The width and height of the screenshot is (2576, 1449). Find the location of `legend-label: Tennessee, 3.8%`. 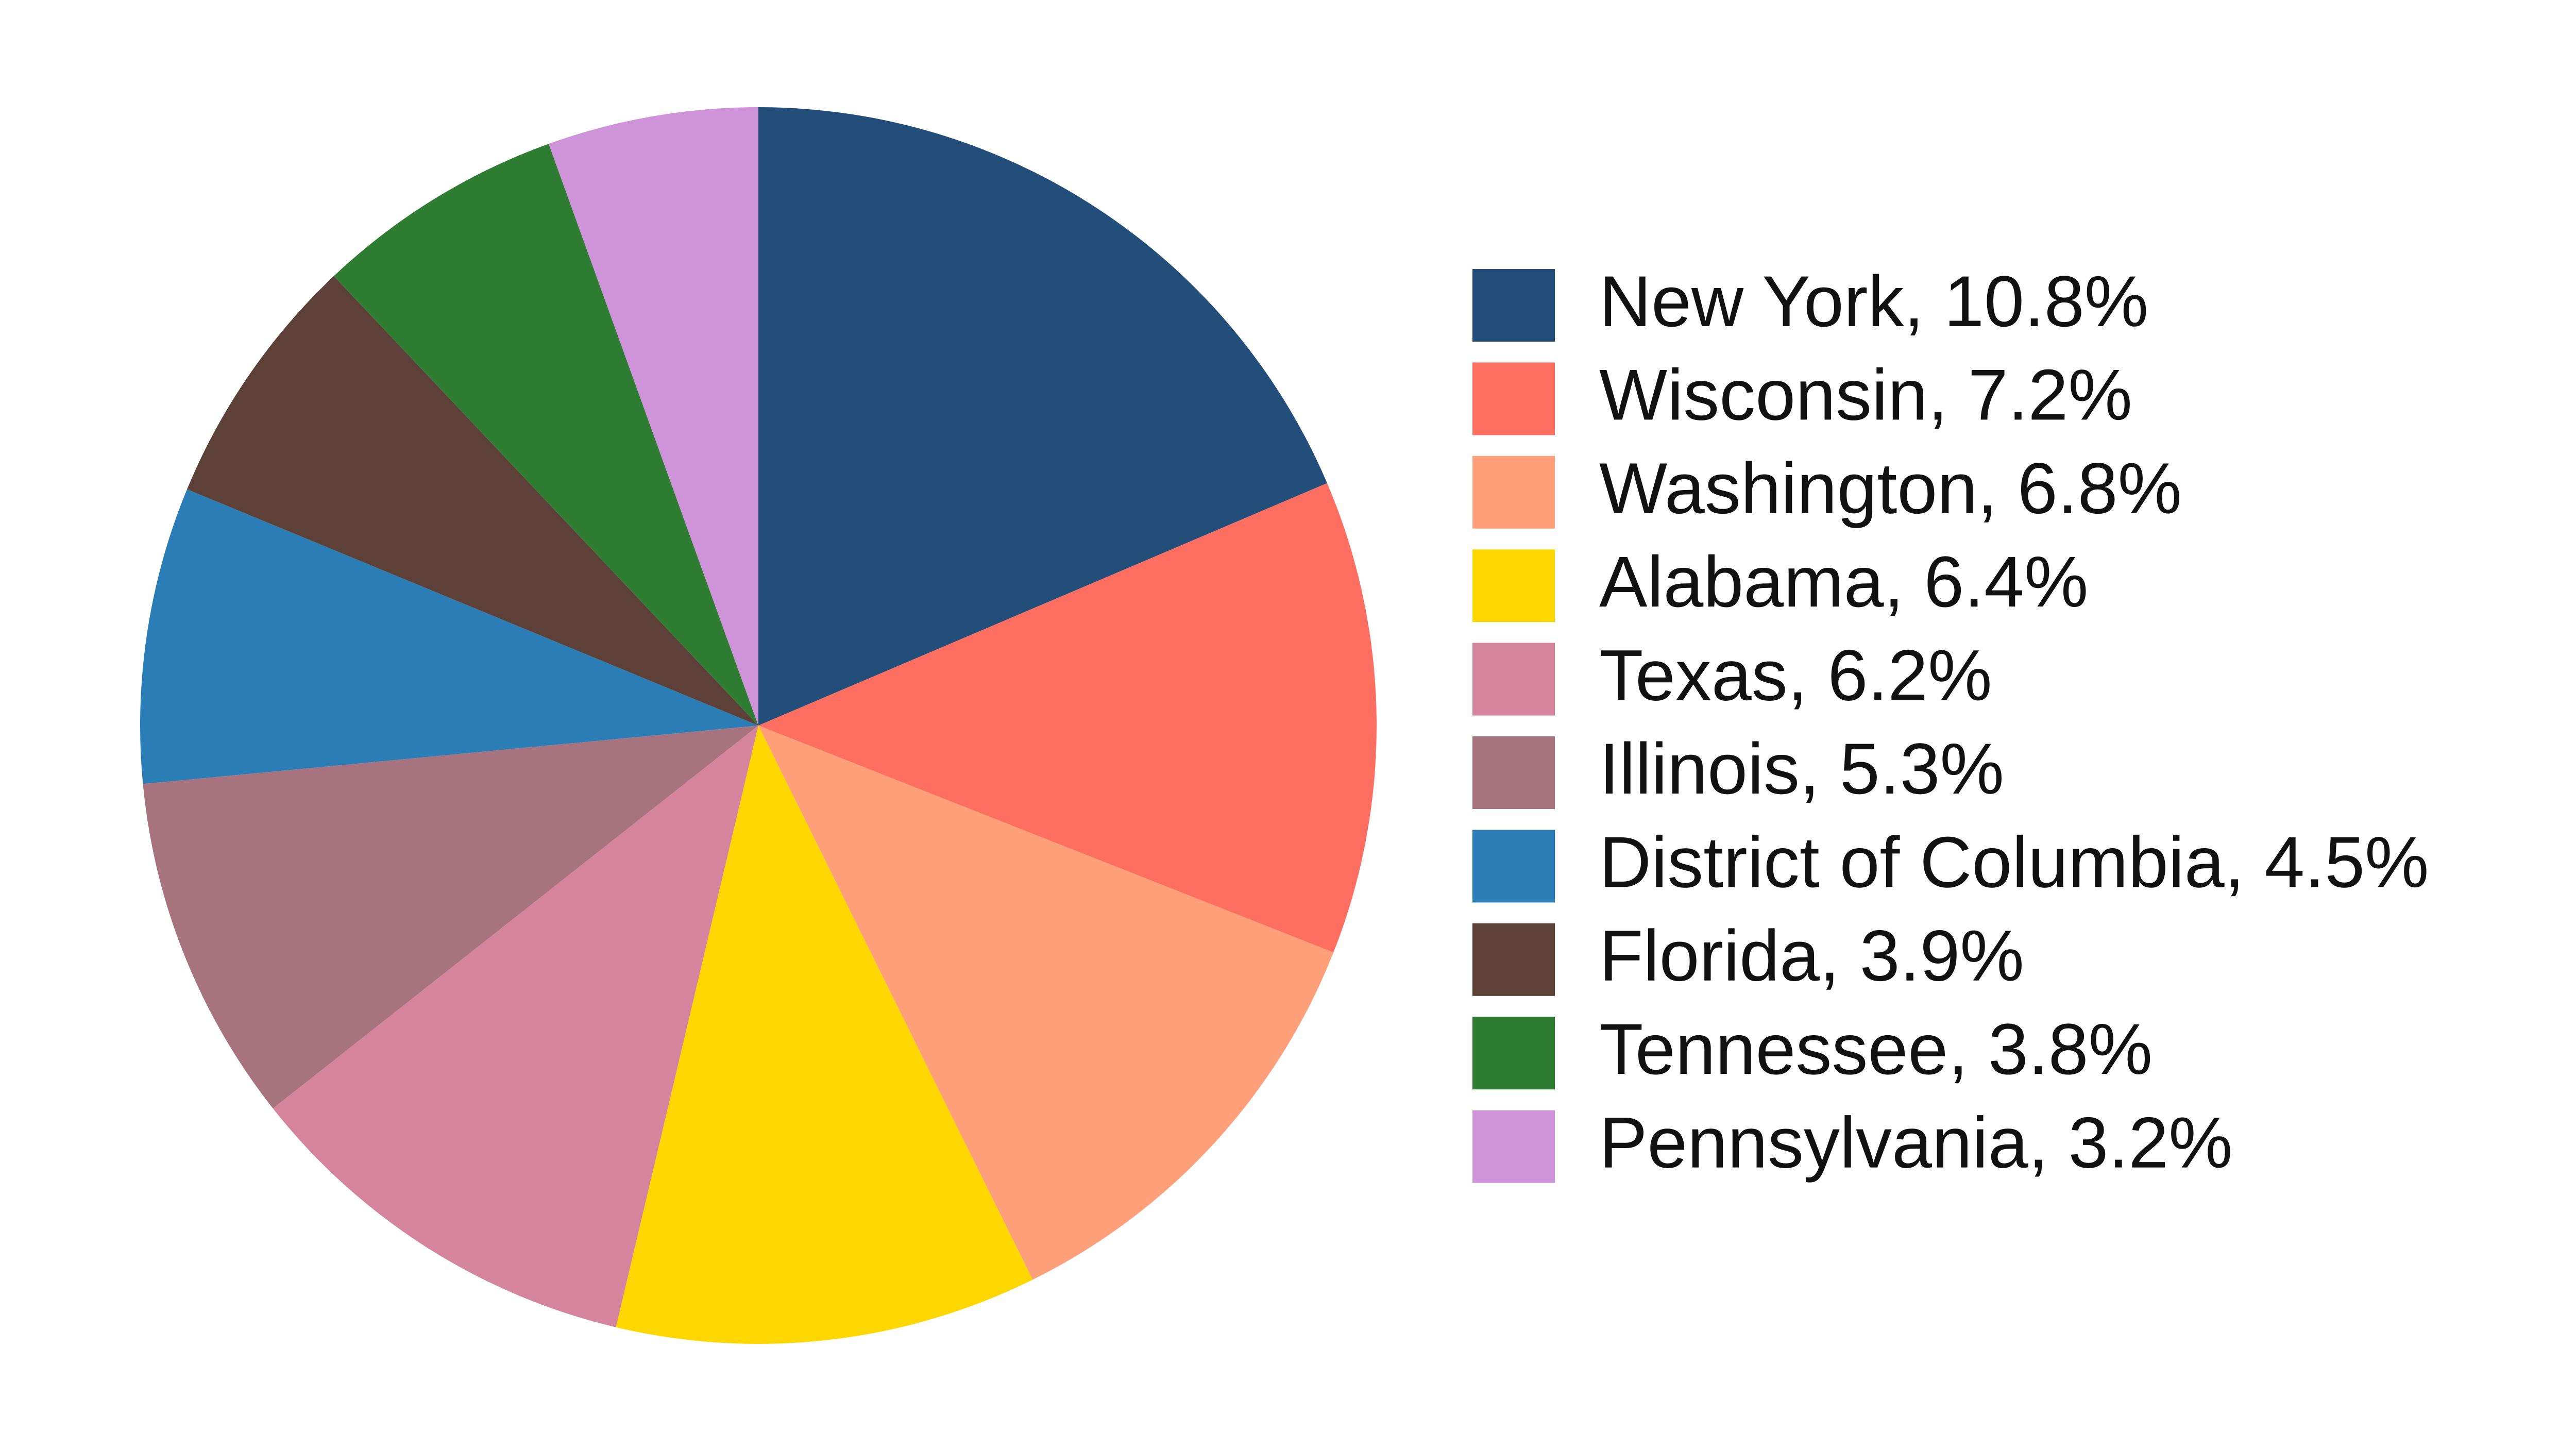

legend-label: Tennessee, 3.8% is located at coordinates (1876, 1048).